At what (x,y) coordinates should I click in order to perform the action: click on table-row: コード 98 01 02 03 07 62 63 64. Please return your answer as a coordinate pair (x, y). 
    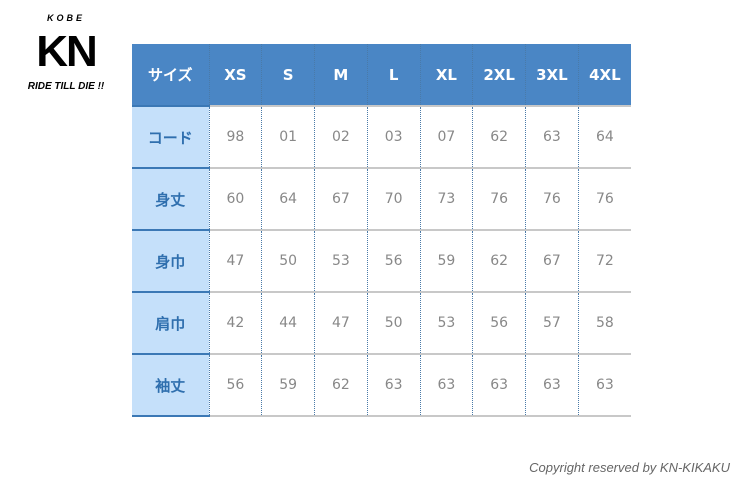
    Looking at the image, I should click on (381, 136).